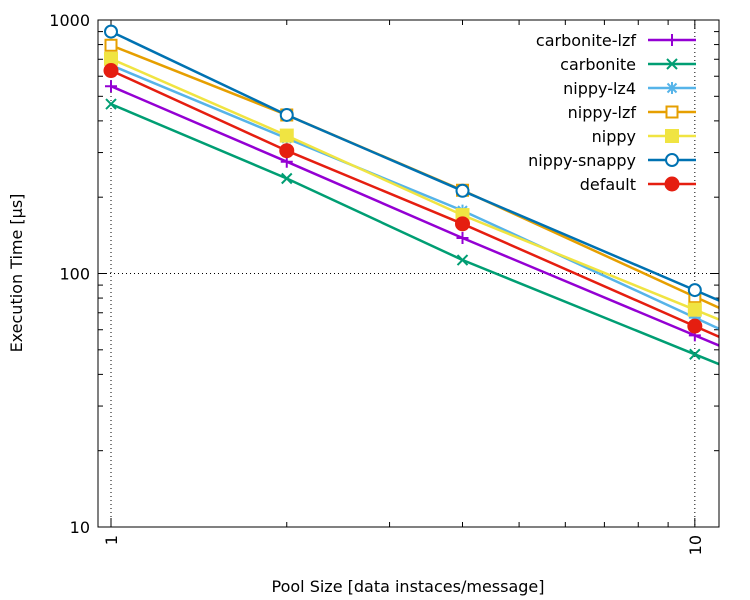 This screenshot has height=600, width=750. What do you see at coordinates (586, 40) in the screenshot?
I see `legend-label: carbonite-lzf` at bounding box center [586, 40].